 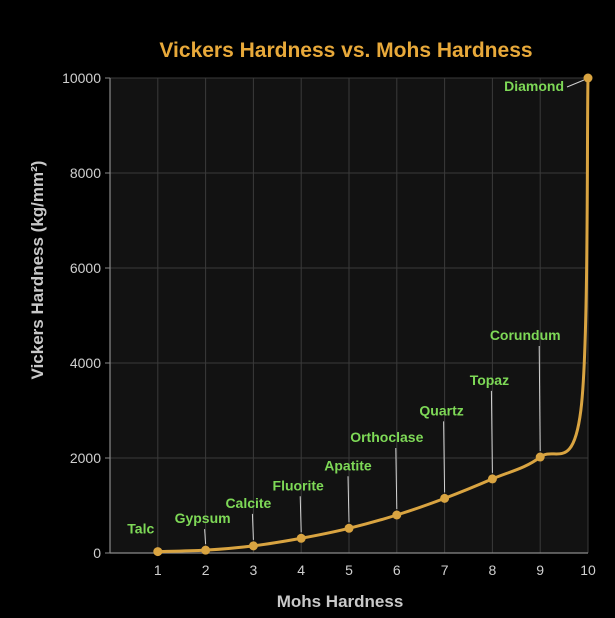 What do you see at coordinates (441, 410) in the screenshot?
I see `point-label: Quartz` at bounding box center [441, 410].